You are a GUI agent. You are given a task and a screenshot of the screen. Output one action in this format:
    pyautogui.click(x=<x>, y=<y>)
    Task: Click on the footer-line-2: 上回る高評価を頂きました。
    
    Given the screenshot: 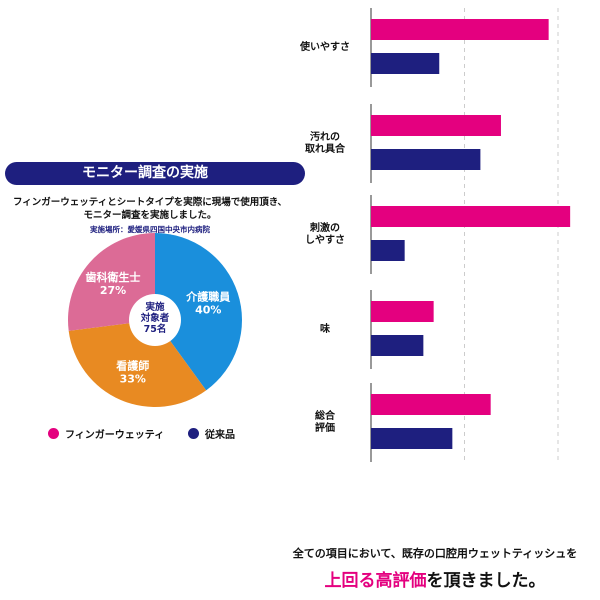 What is the action you would take?
    pyautogui.click(x=435, y=578)
    